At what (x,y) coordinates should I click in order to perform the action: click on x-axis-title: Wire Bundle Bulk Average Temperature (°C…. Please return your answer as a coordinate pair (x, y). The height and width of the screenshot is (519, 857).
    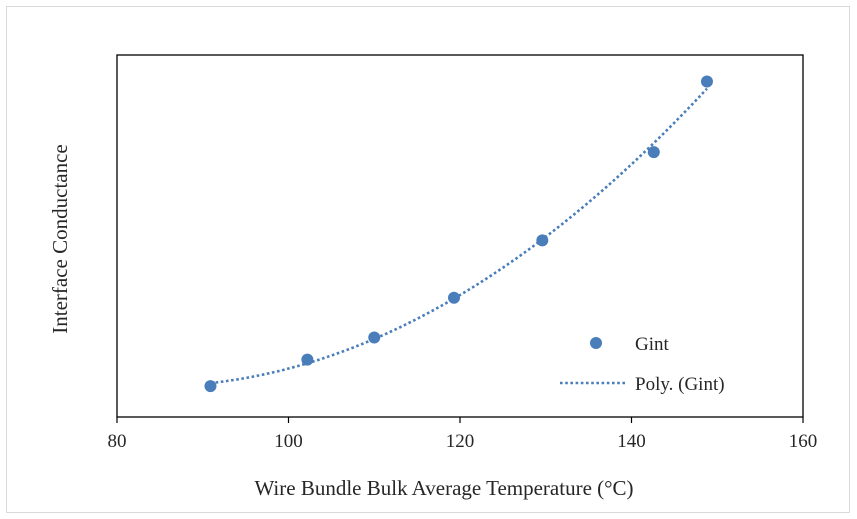
    Looking at the image, I should click on (443, 488).